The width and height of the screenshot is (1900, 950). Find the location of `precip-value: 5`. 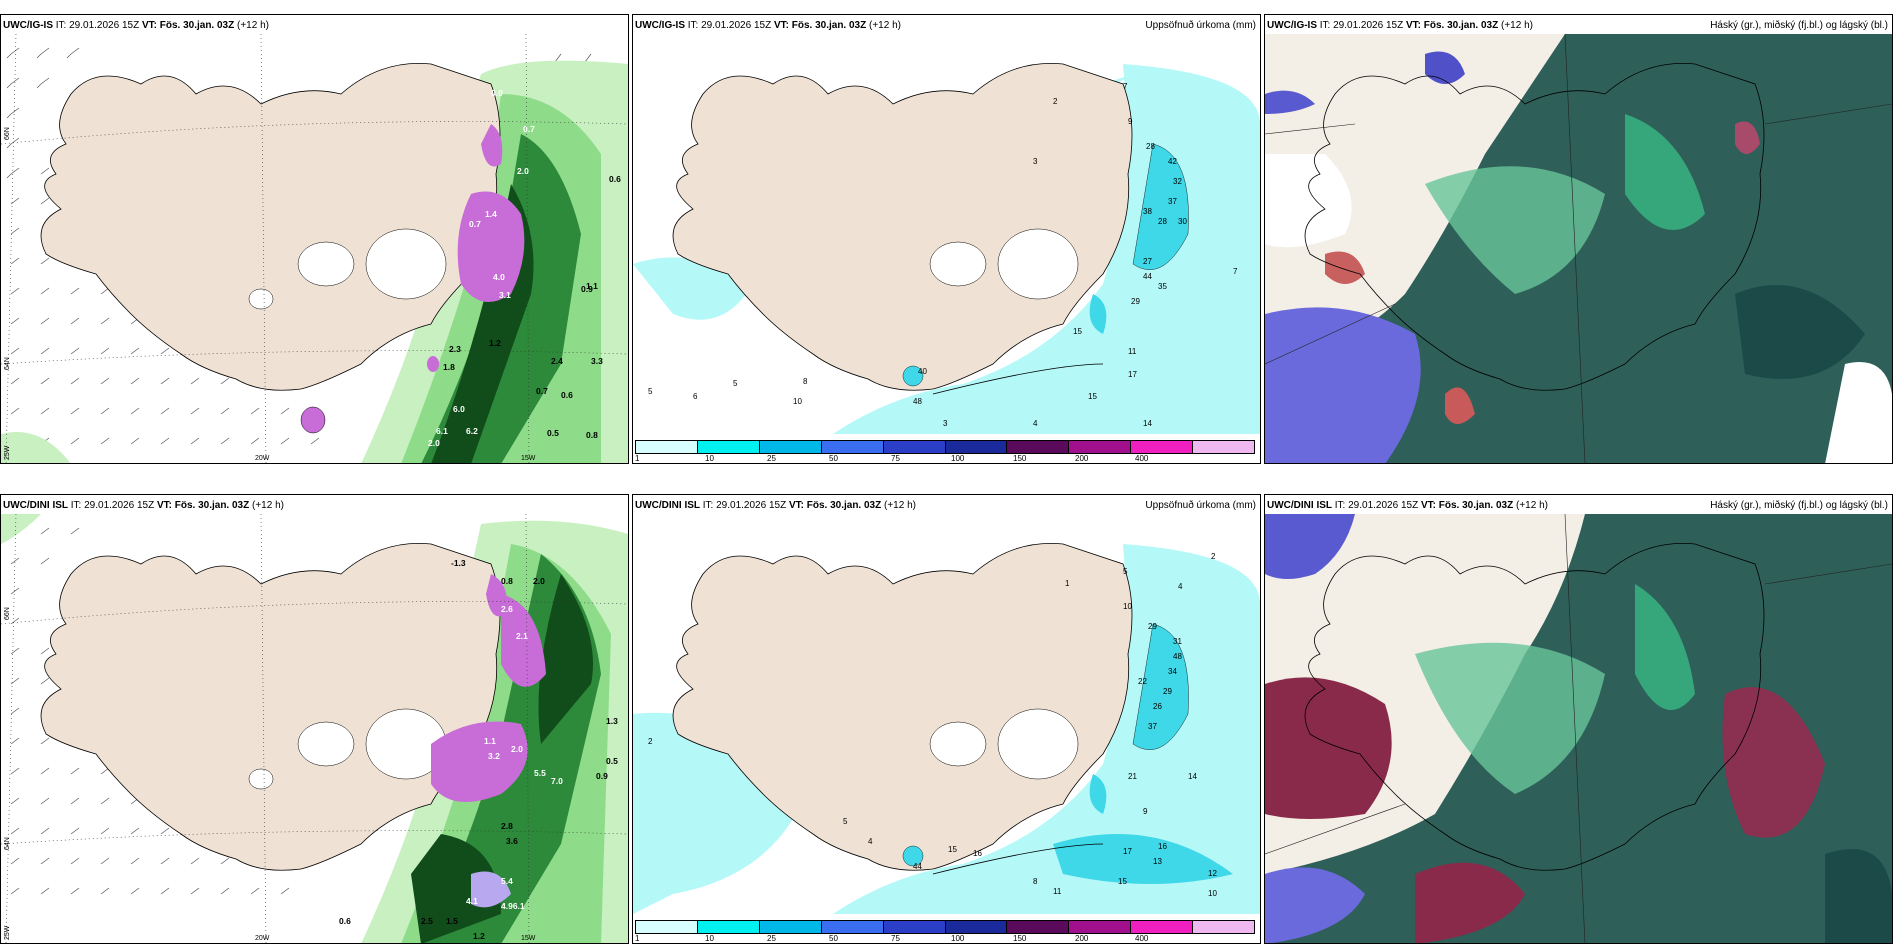

precip-value: 5 is located at coordinates (735, 383).